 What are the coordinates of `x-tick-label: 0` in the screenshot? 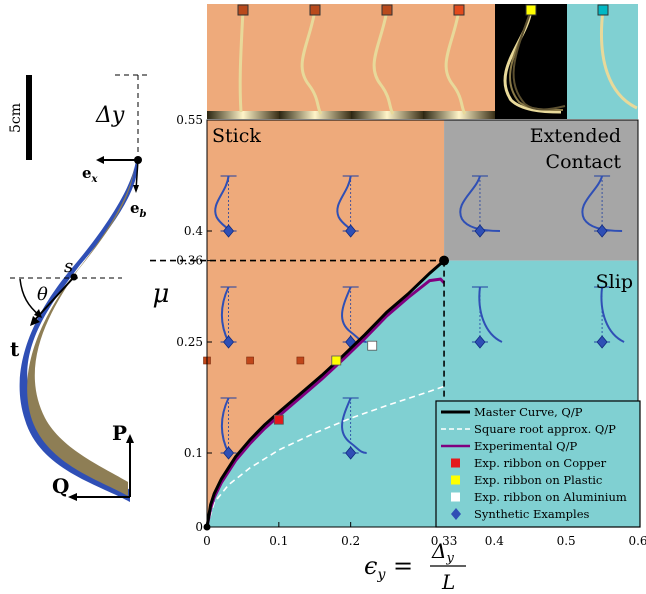 It's located at (207, 541).